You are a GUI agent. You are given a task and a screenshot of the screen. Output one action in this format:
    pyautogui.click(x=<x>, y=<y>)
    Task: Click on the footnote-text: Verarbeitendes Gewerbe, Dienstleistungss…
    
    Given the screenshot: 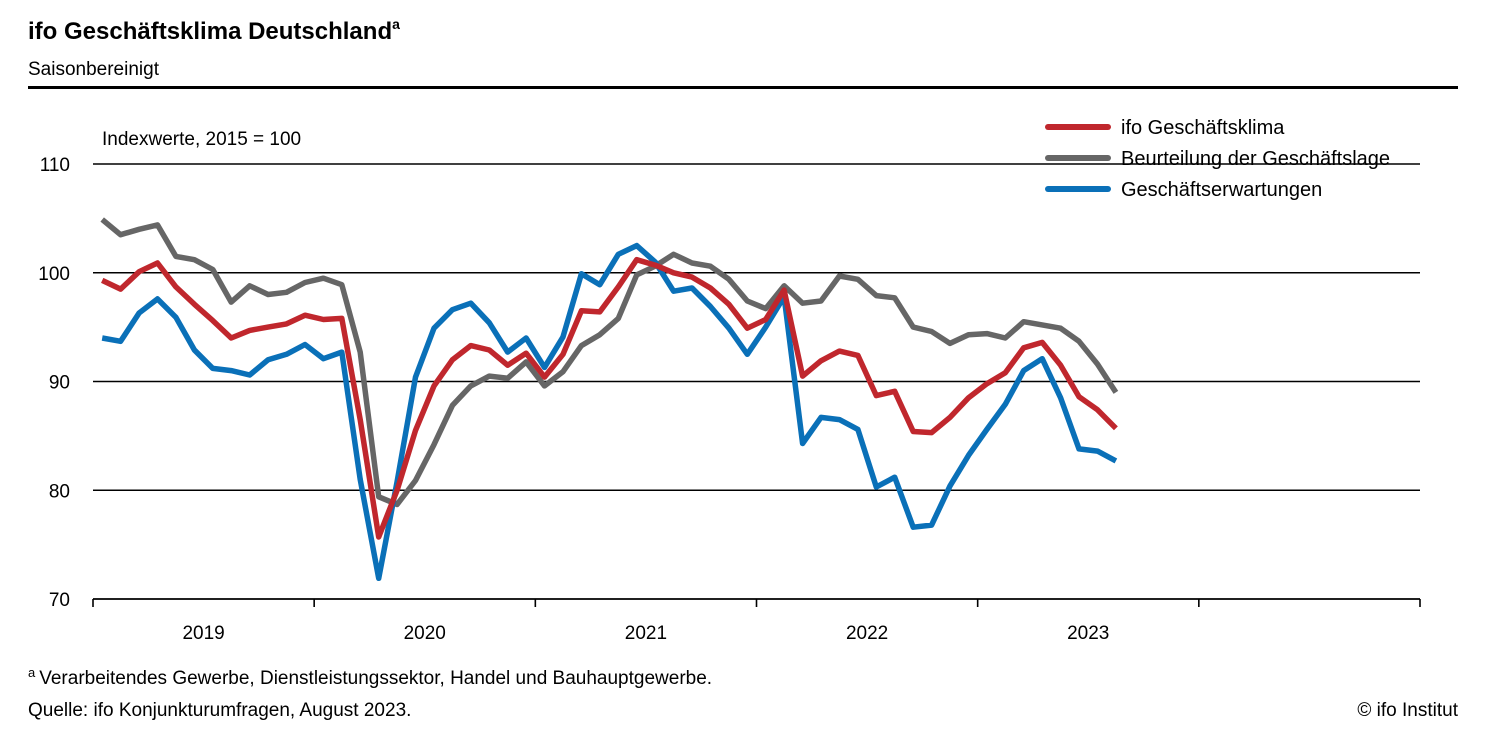 What is the action you would take?
    pyautogui.click(x=375, y=678)
    